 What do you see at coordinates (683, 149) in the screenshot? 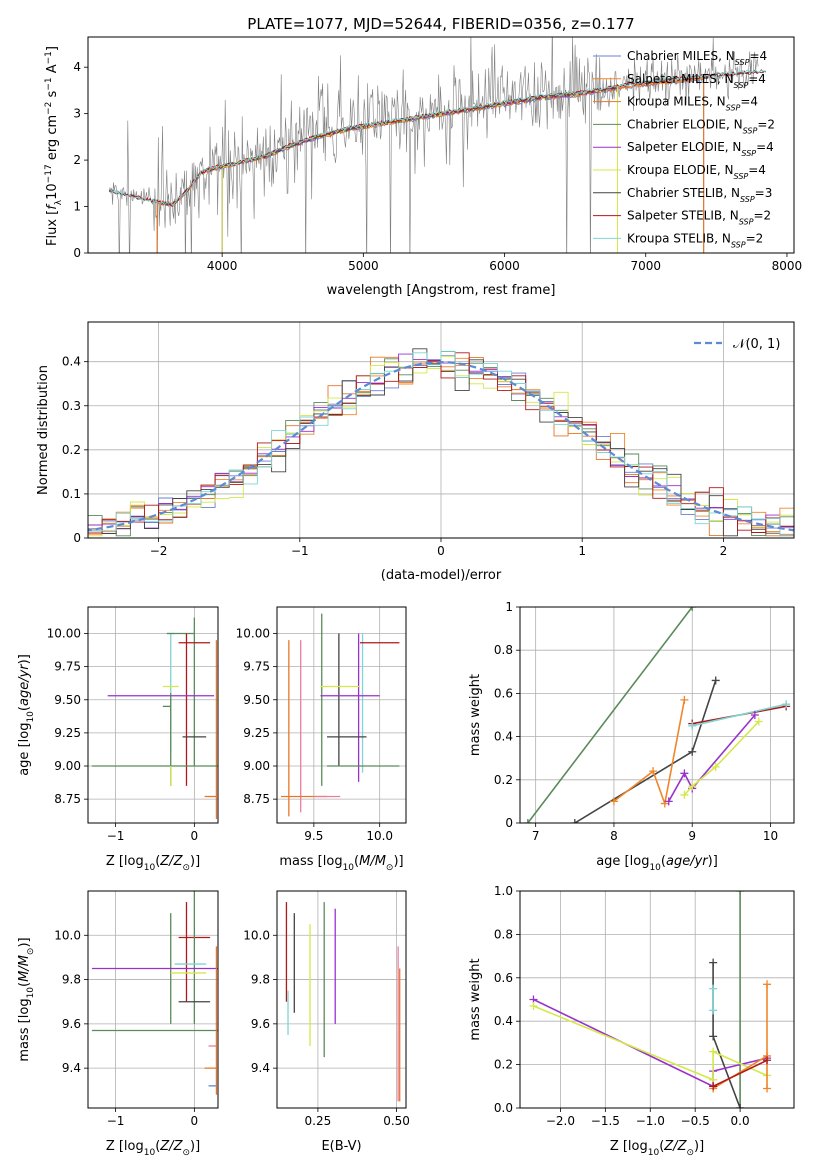
I see `legend-entry: Salpeter ELODIE, NSSP=4` at bounding box center [683, 149].